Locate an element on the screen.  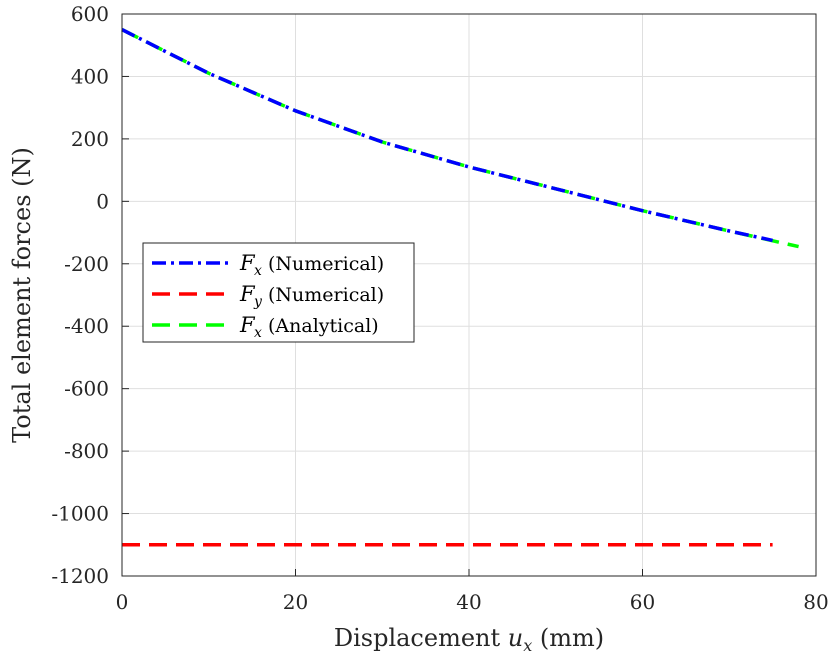
legend-label-3: (Analytical) is located at coordinates (323, 326).